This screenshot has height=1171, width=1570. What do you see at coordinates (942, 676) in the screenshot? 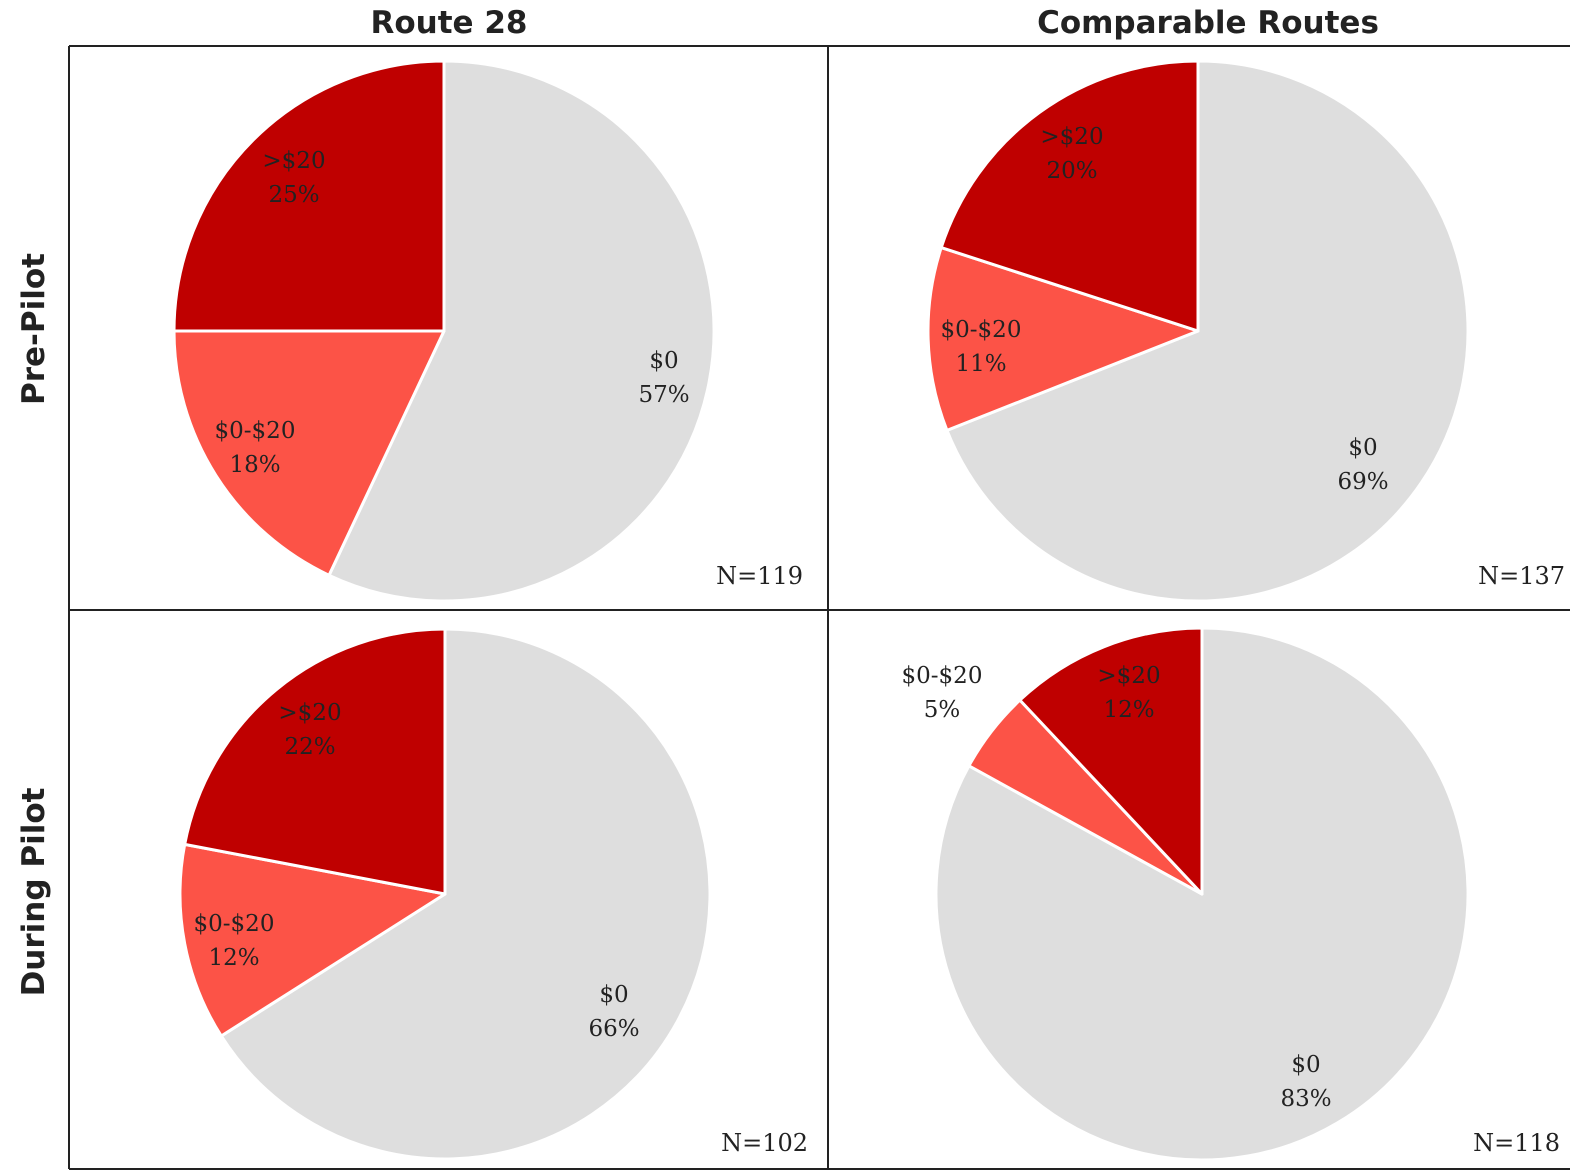
I see `slice-label-comparable-during-pilot-zero-to-twenty: $0-$20` at bounding box center [942, 676].